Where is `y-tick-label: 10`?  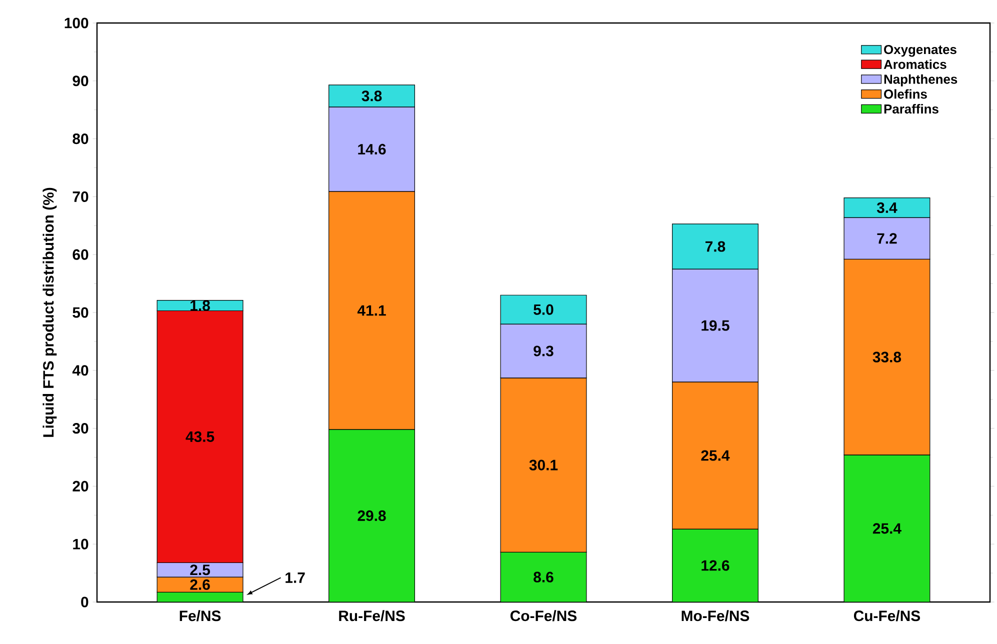
y-tick-label: 10 is located at coordinates (80, 544).